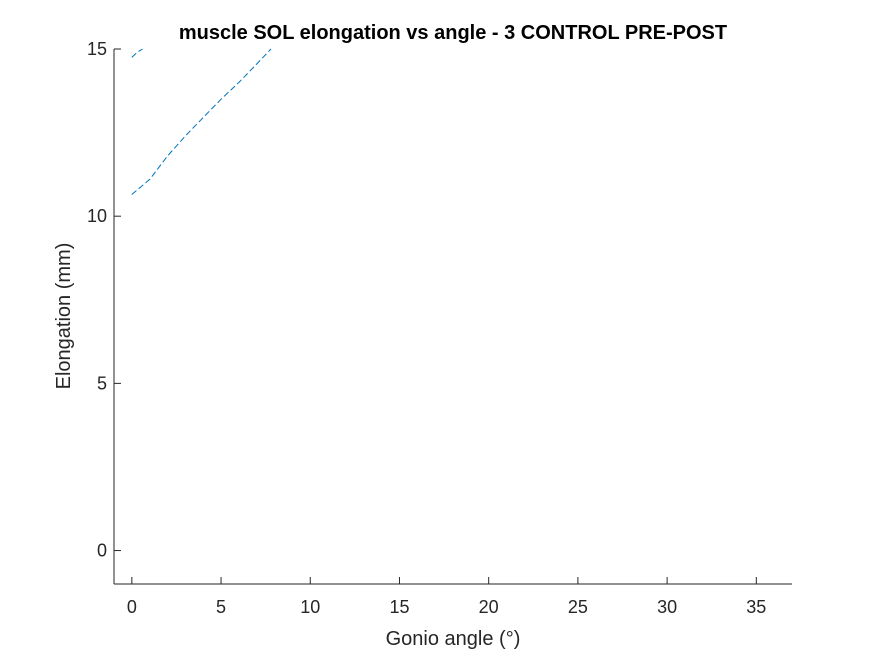  I want to click on x-tick-label: 20, so click(489, 607).